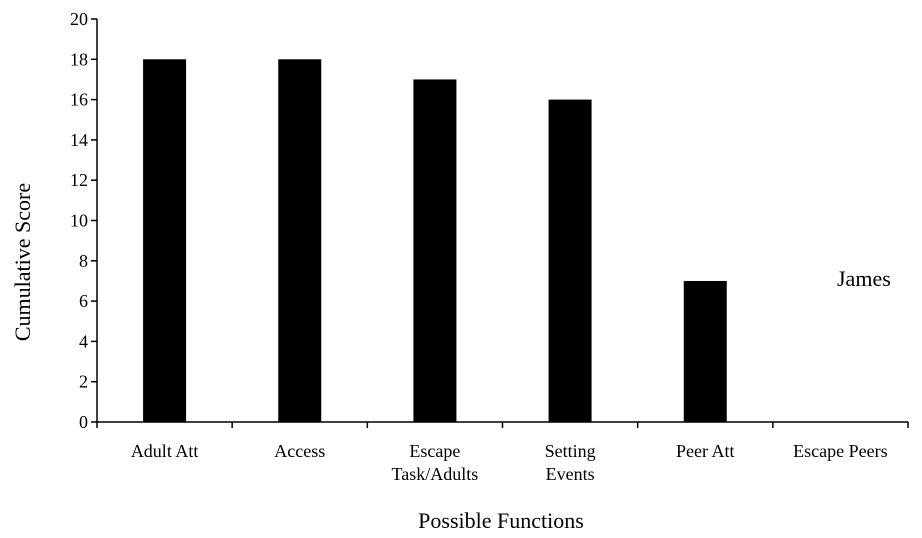  I want to click on y-tick-label: 12, so click(79, 180).